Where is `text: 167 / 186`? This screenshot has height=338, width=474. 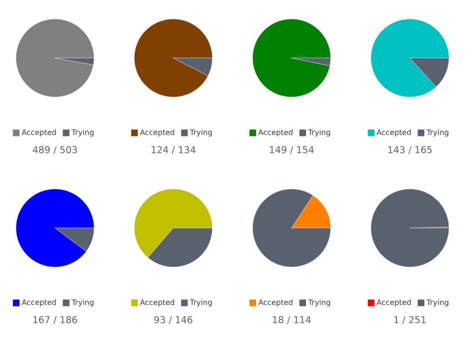 text: 167 / 186 is located at coordinates (55, 320).